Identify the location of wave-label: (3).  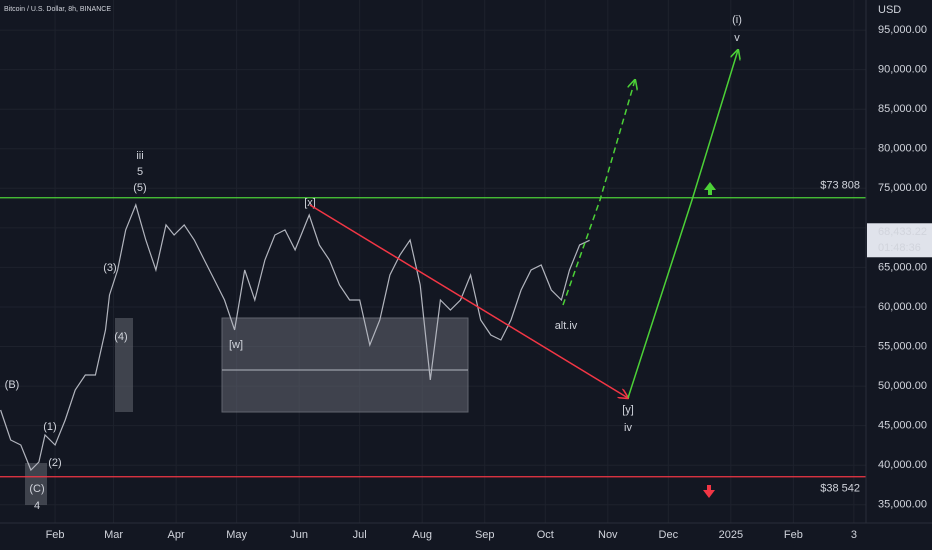
(109, 268).